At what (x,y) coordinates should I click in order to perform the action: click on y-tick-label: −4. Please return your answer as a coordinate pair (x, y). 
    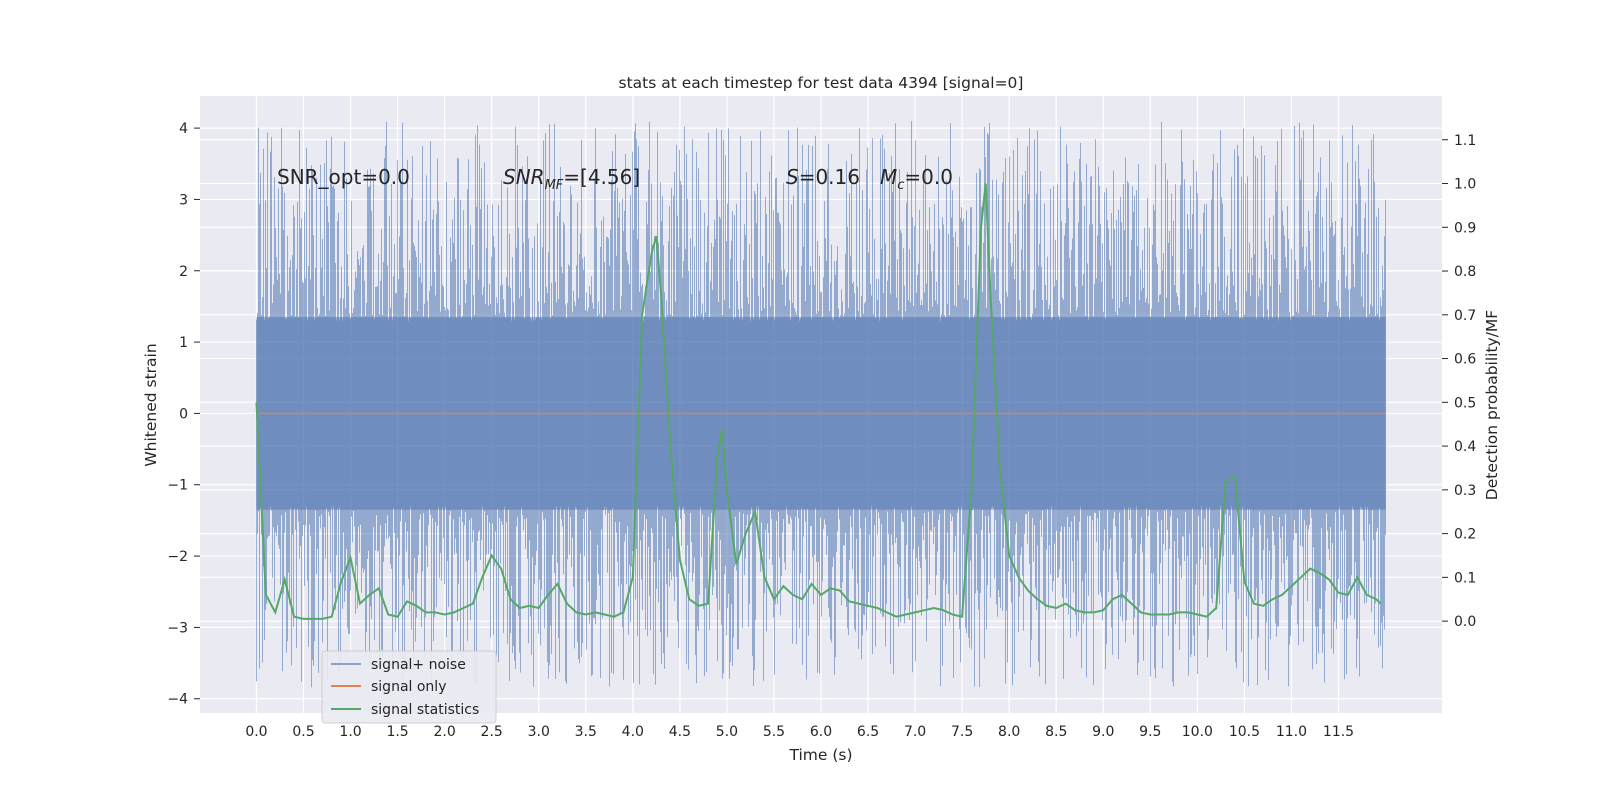
    Looking at the image, I should click on (177, 700).